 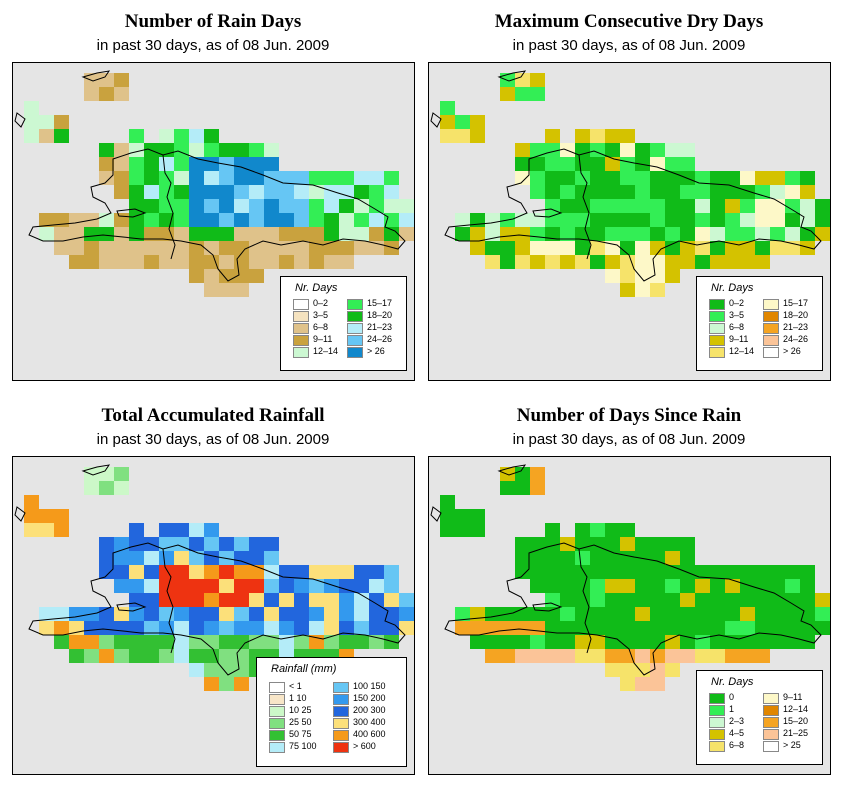 I want to click on legend-label: 15–17, so click(x=796, y=303).